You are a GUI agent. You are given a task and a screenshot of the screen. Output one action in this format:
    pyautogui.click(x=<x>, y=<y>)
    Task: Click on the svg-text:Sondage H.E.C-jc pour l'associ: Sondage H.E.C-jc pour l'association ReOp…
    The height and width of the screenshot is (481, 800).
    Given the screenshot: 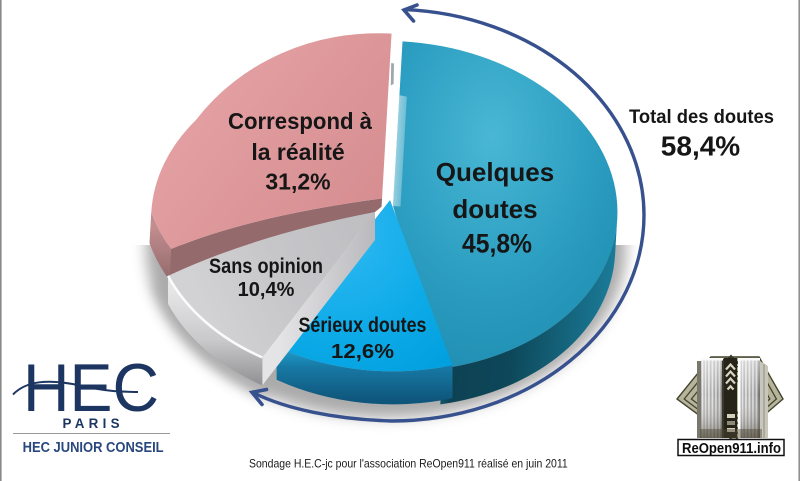 What is the action you would take?
    pyautogui.click(x=408, y=464)
    